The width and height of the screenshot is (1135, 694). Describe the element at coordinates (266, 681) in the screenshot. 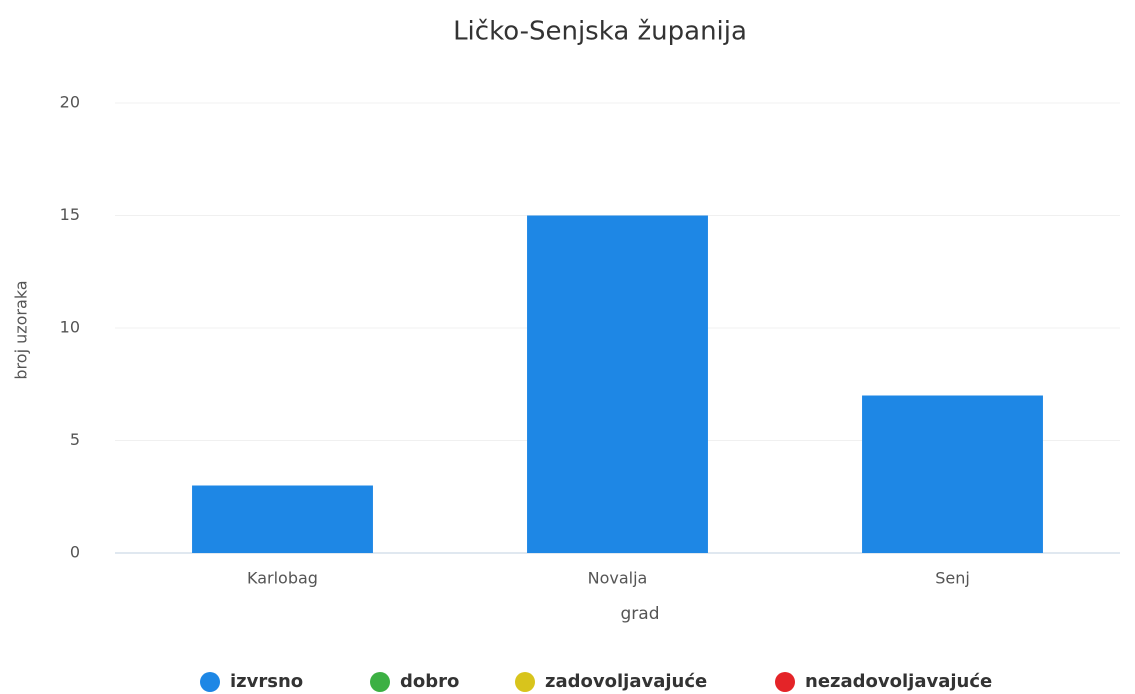

I see `legend-label: izvrsno` at that location.